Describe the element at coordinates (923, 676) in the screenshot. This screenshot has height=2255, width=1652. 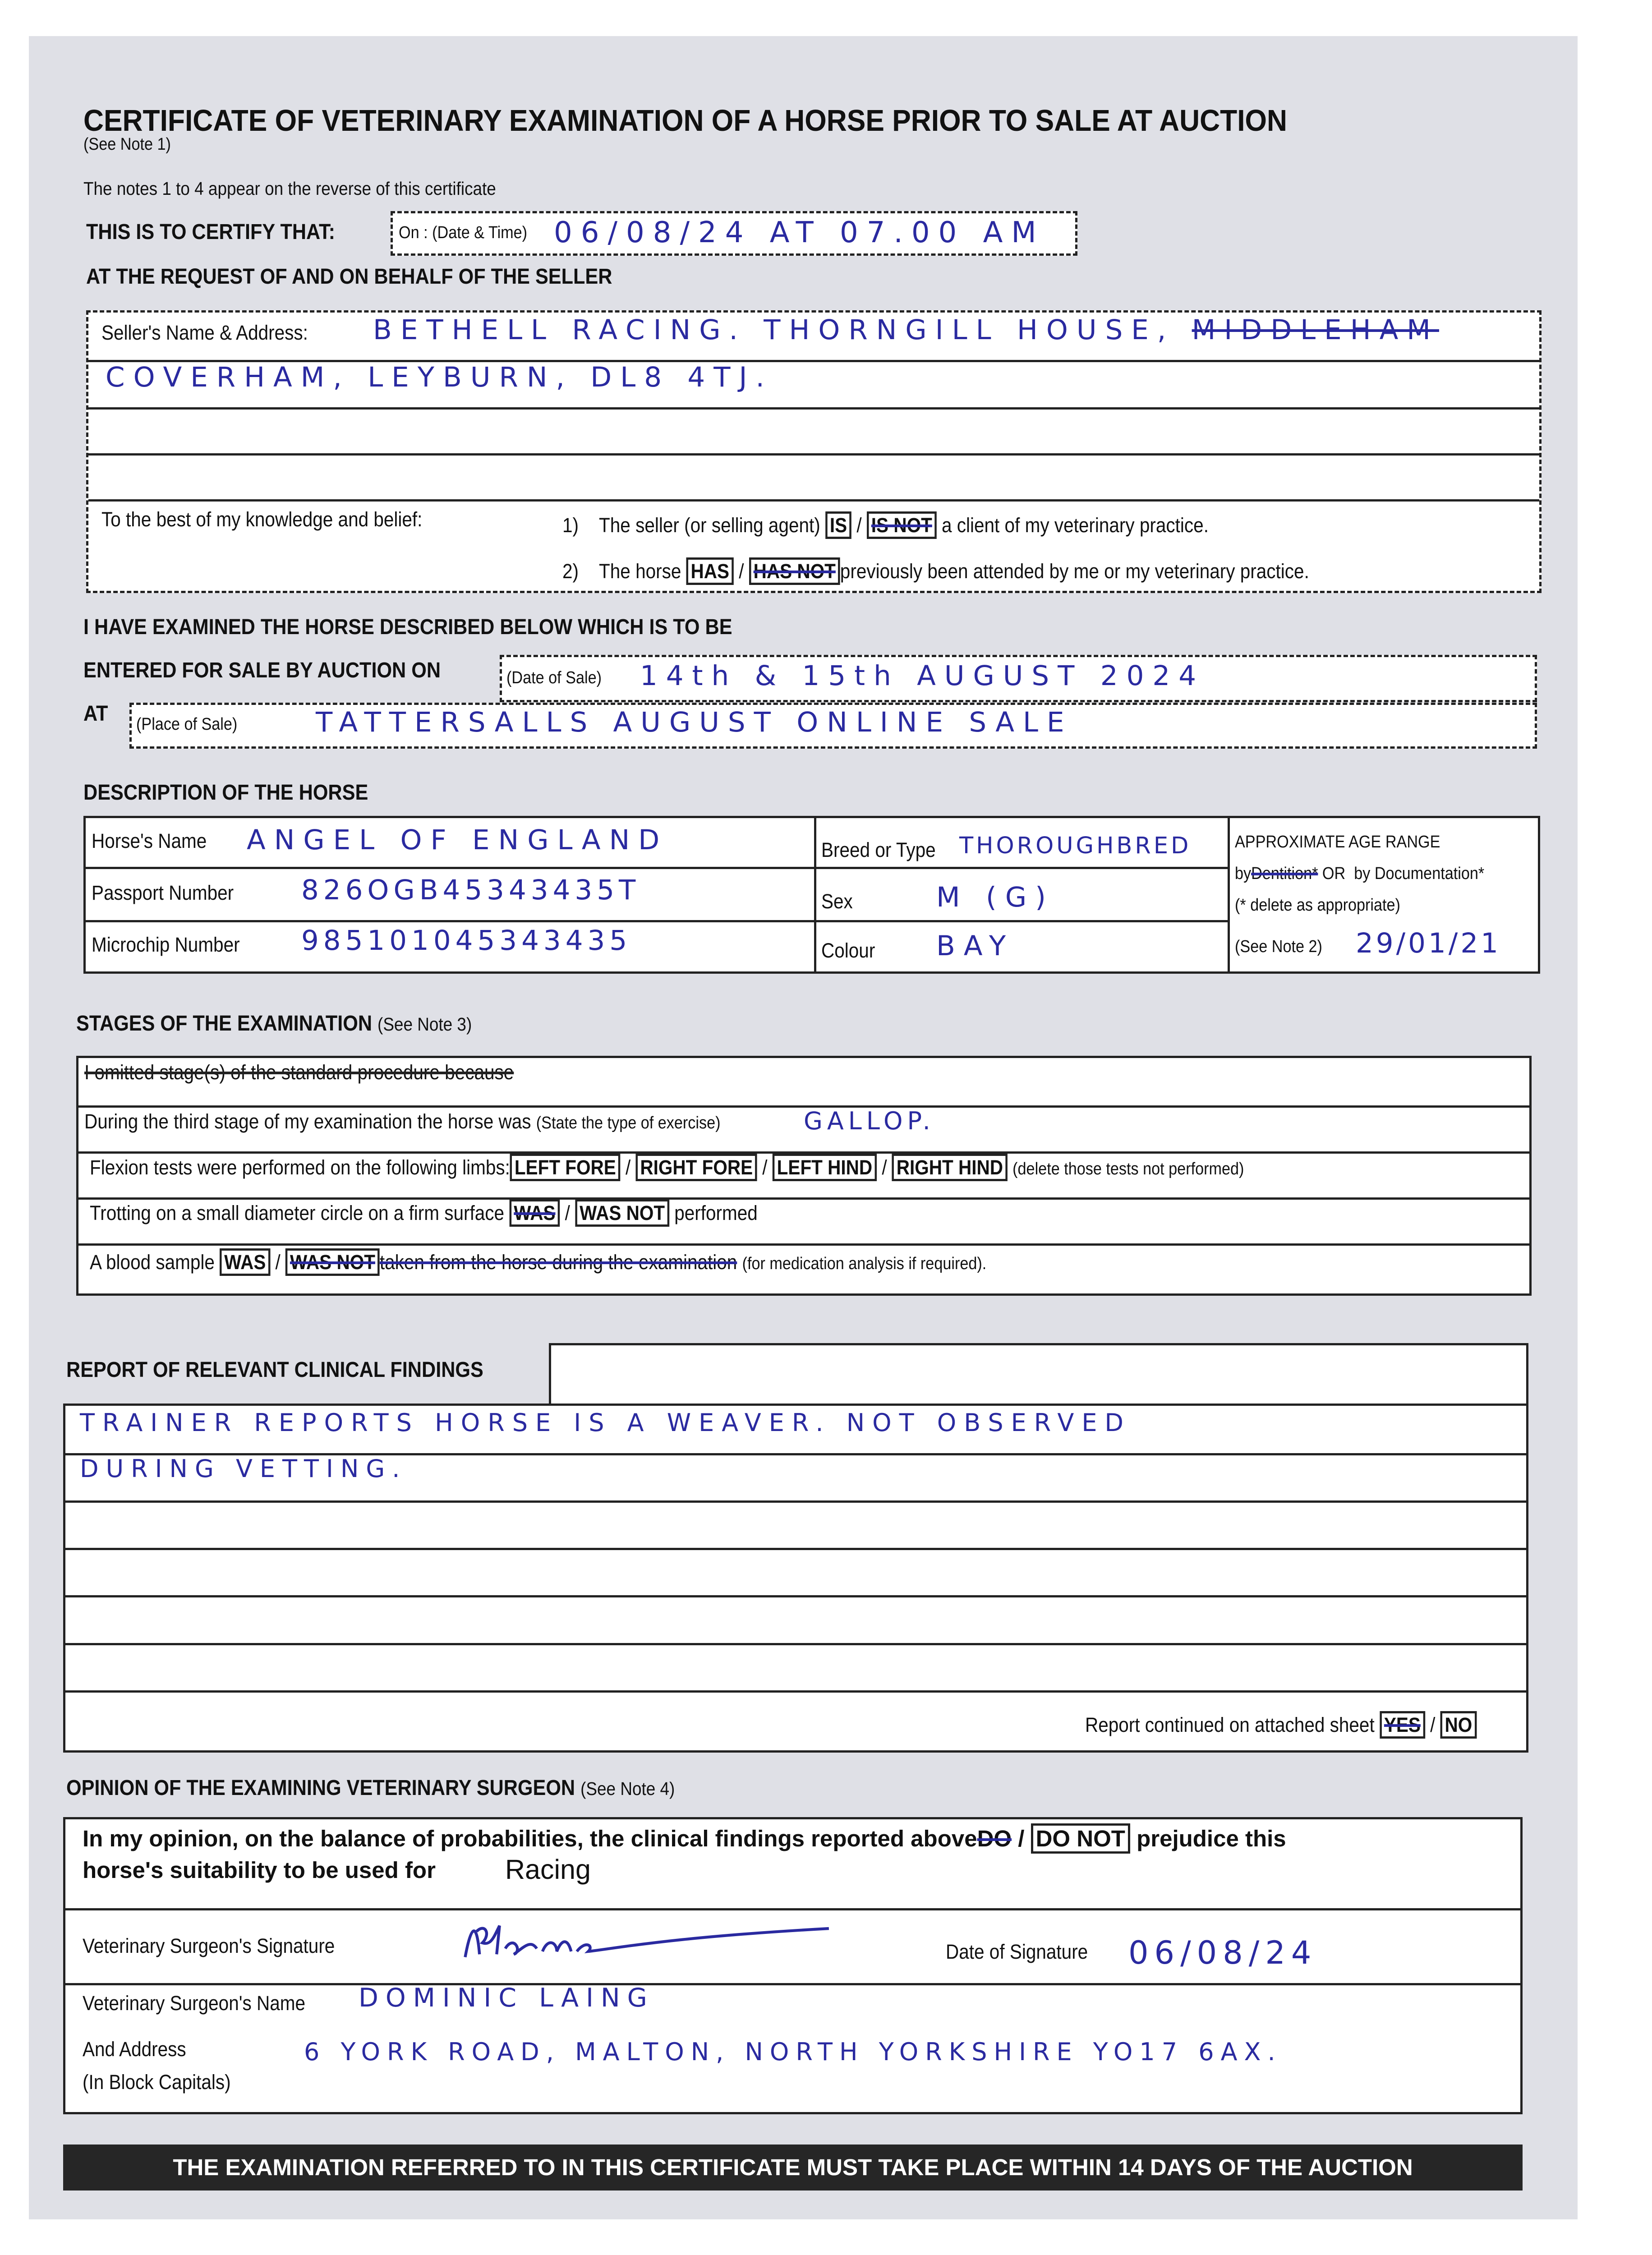
I see `sale-date-value: 14th & 15th AUGUST 2024` at that location.